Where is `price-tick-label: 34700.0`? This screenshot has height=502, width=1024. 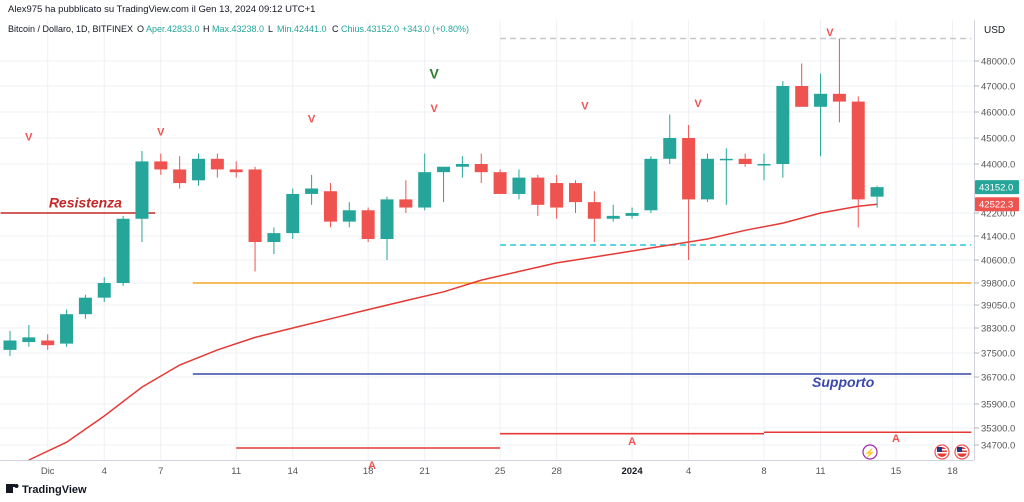 price-tick-label: 34700.0 is located at coordinates (998, 446).